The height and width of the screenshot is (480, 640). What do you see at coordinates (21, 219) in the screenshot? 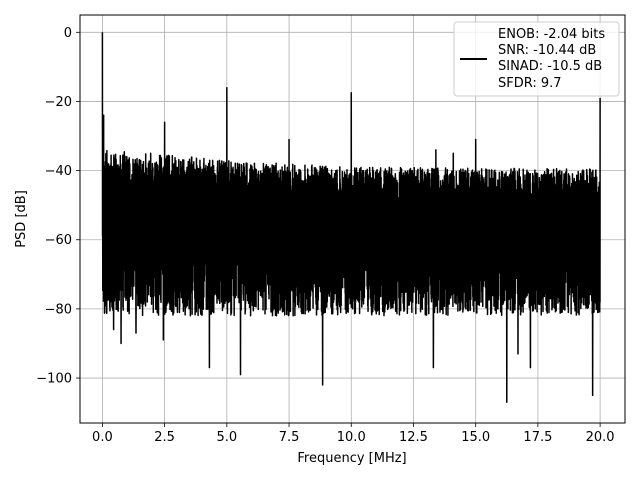
I see `y-axis-label: PSD [dB]` at bounding box center [21, 219].